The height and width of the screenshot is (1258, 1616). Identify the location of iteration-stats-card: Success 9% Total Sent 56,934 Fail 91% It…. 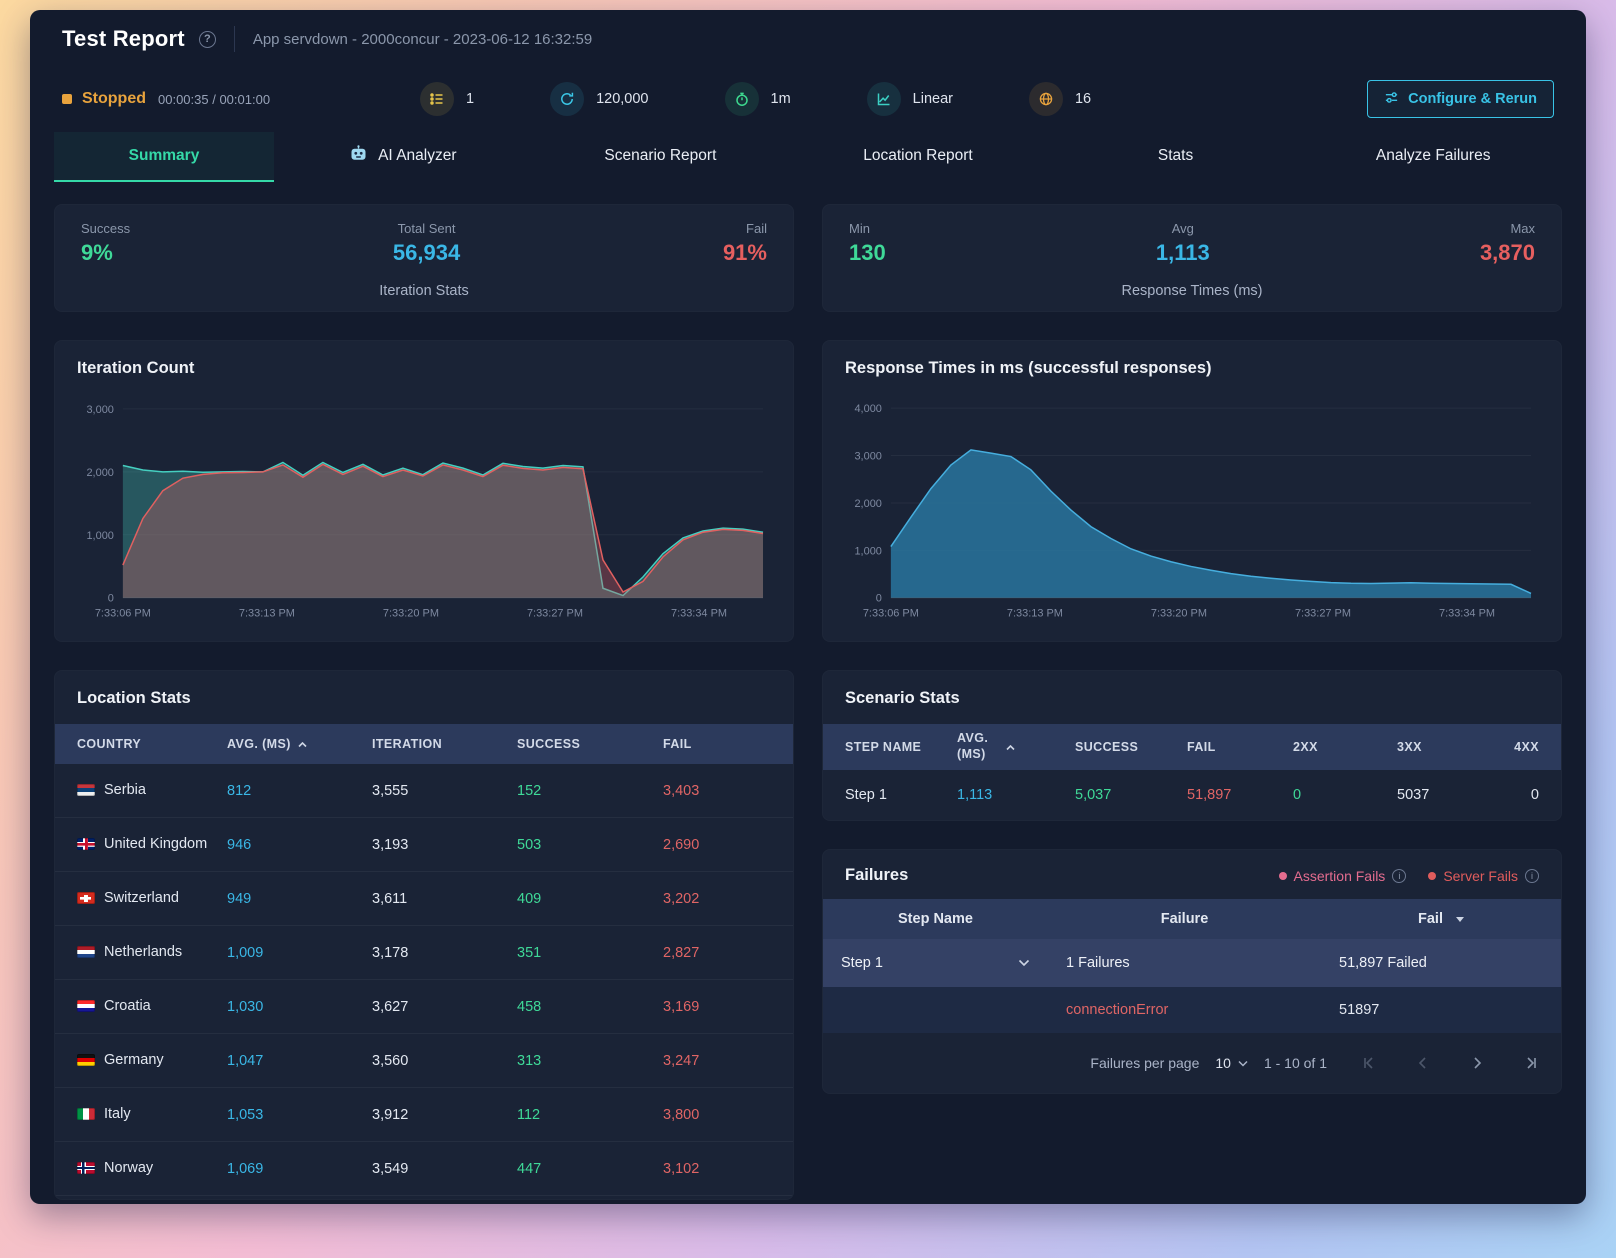
(424, 258).